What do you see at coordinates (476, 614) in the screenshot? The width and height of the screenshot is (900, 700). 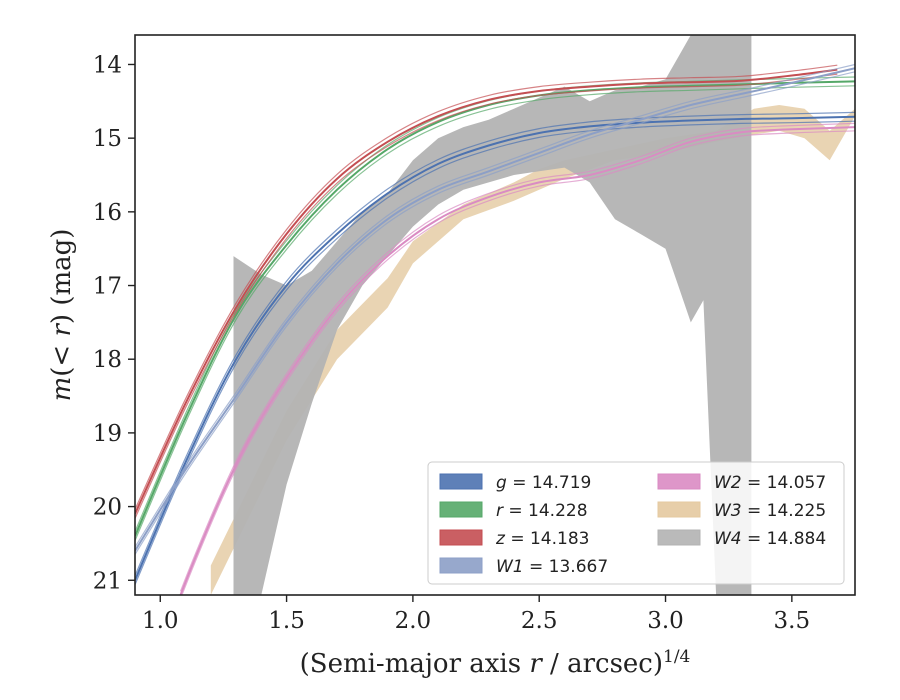 I see `x-axis: 1.0 1.5 2.0 2.5 3.0 3.5` at bounding box center [476, 614].